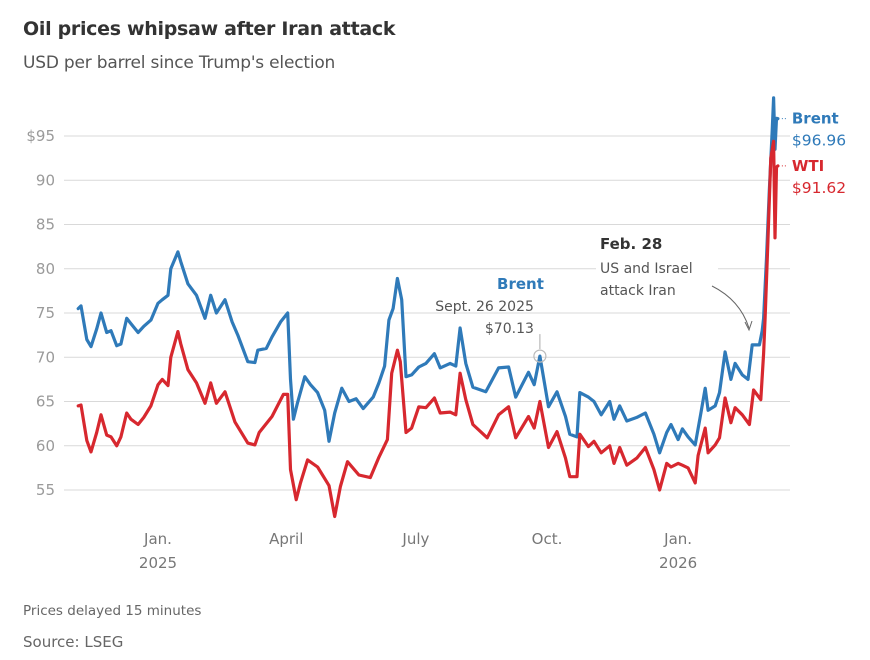 The image size is (870, 660). I want to click on end-label-name-wti: WTI, so click(808, 166).